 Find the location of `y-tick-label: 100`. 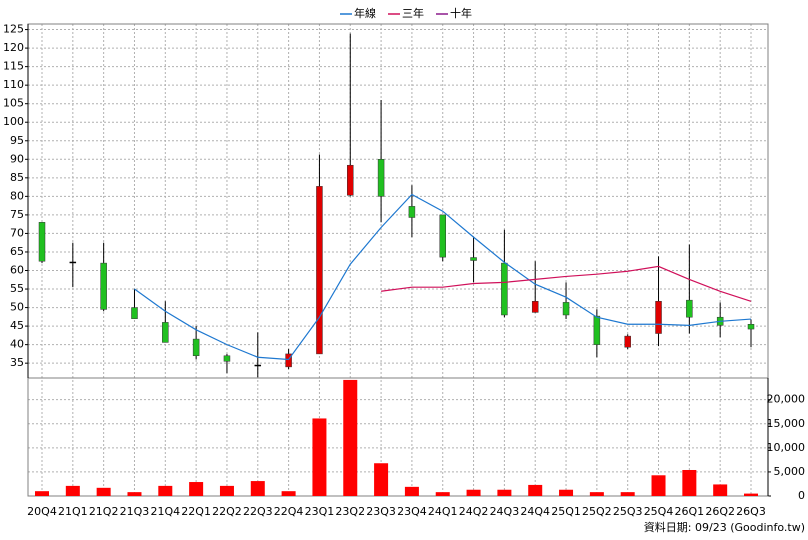

y-tick-label: 100 is located at coordinates (13, 121).